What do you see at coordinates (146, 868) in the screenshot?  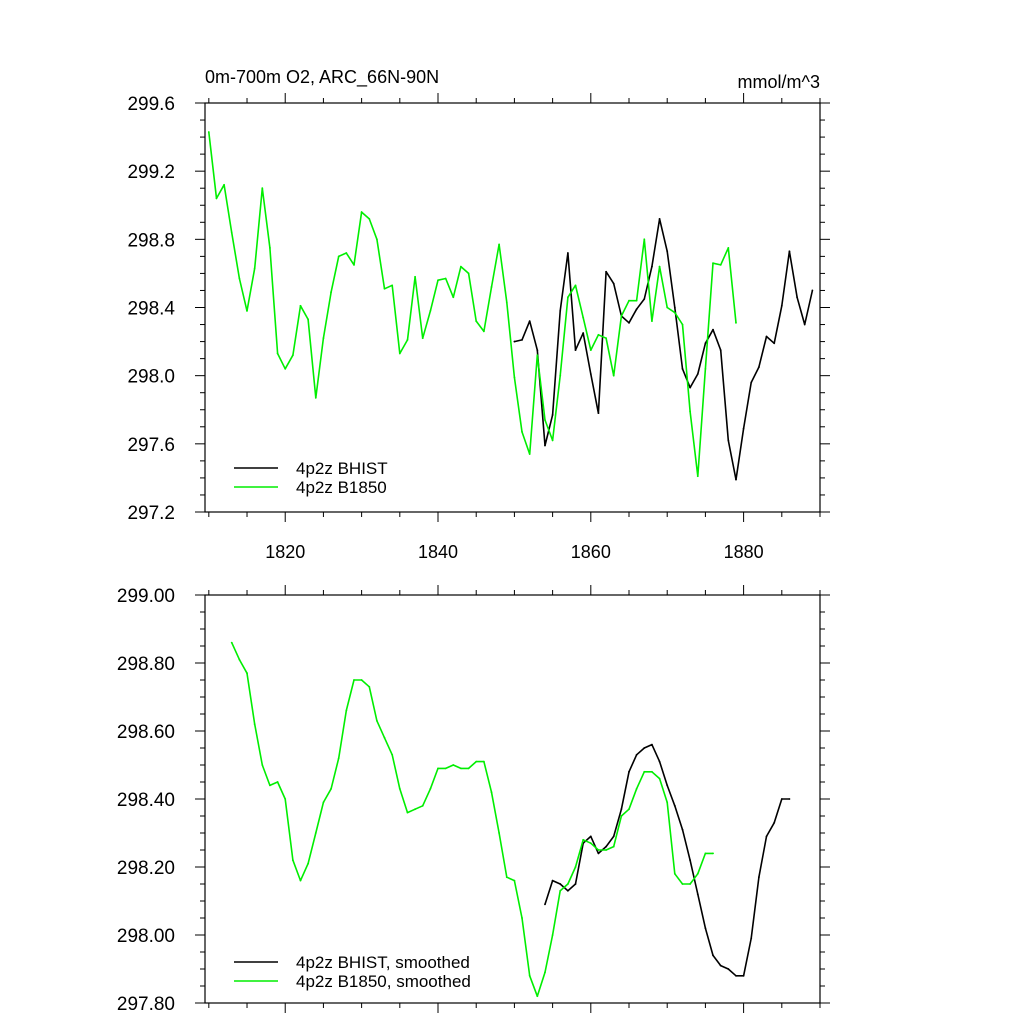 I see `y-tick-label: 298.20` at bounding box center [146, 868].